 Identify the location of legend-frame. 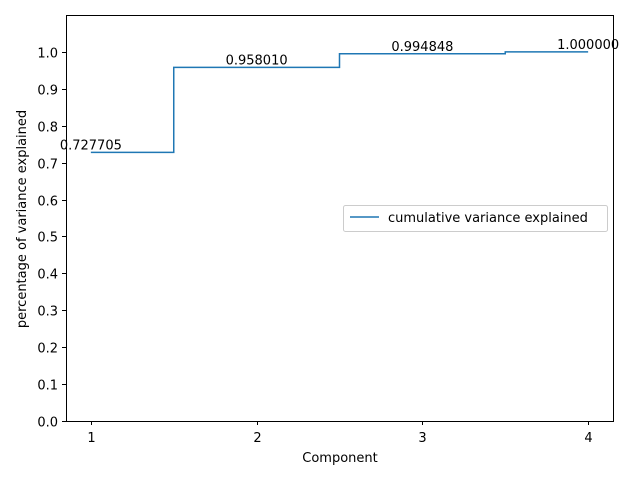
(475, 218).